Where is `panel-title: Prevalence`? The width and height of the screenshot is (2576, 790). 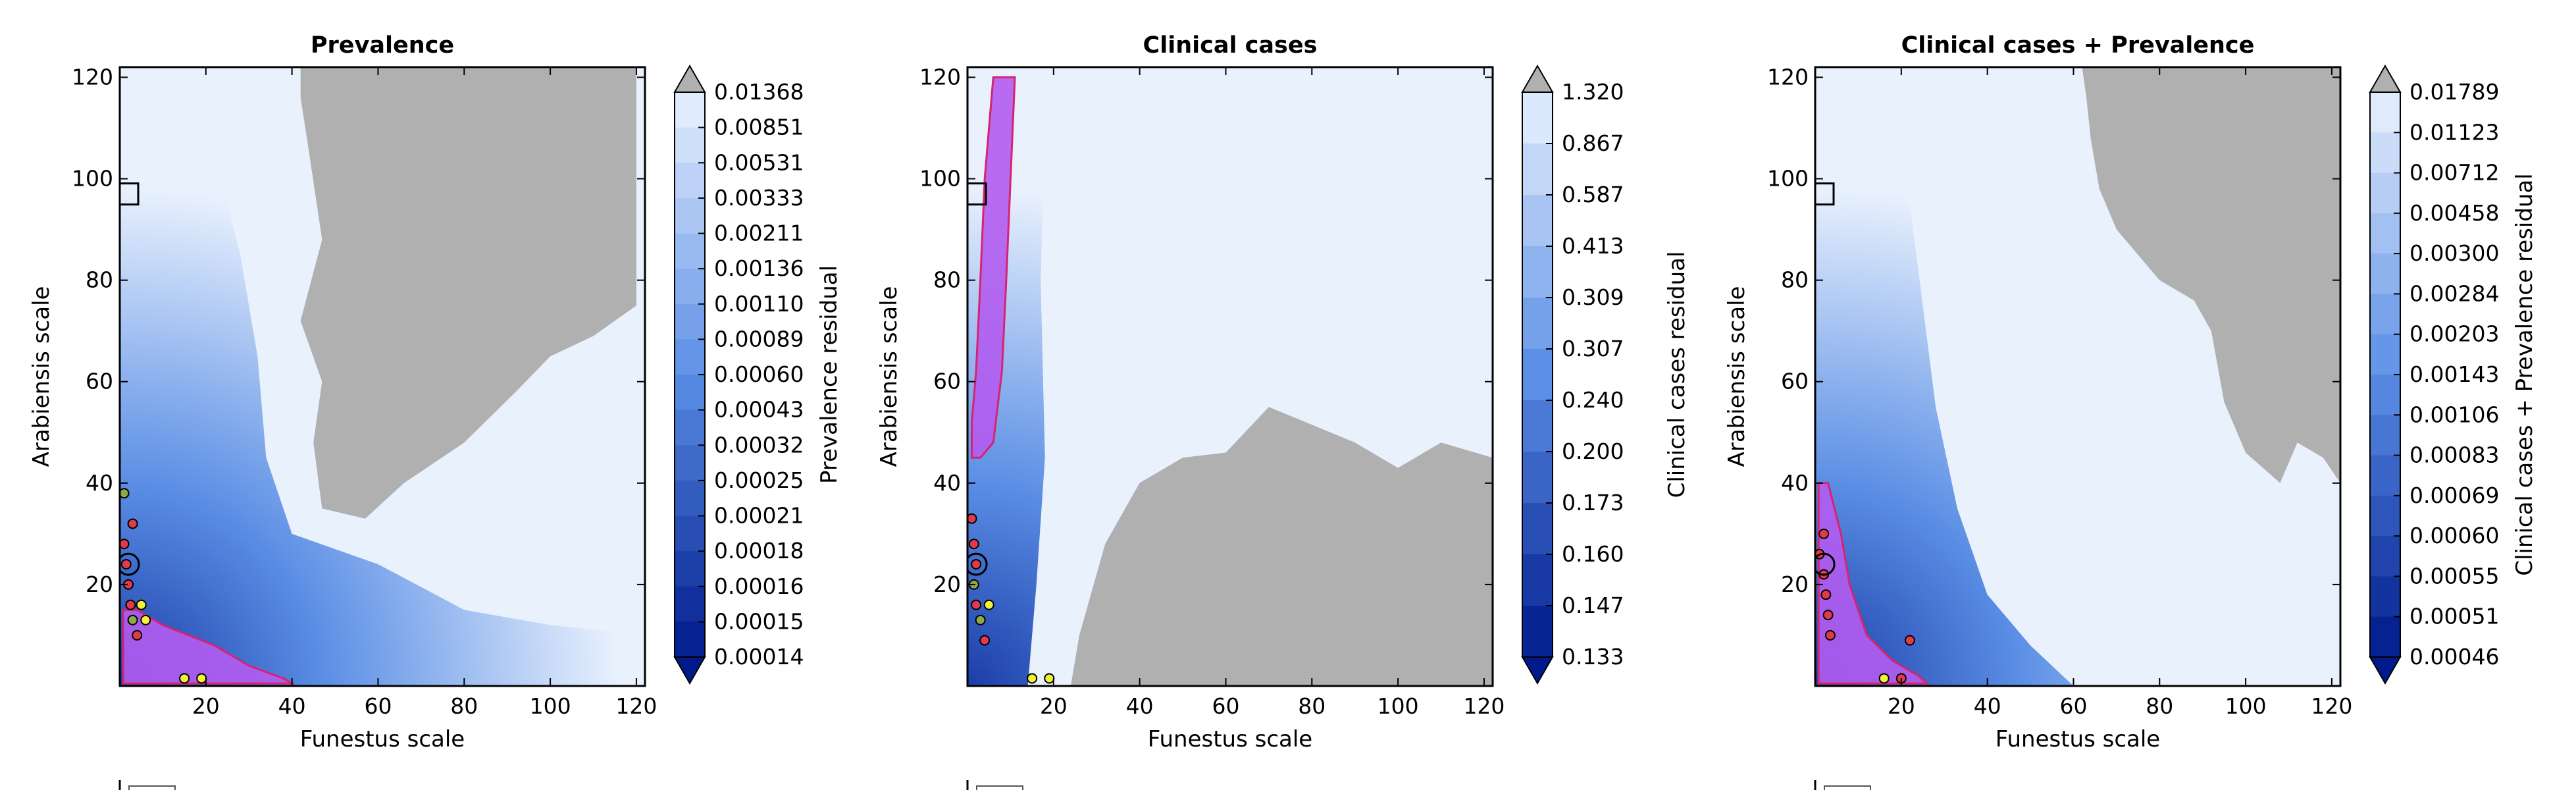 panel-title: Prevalence is located at coordinates (382, 45).